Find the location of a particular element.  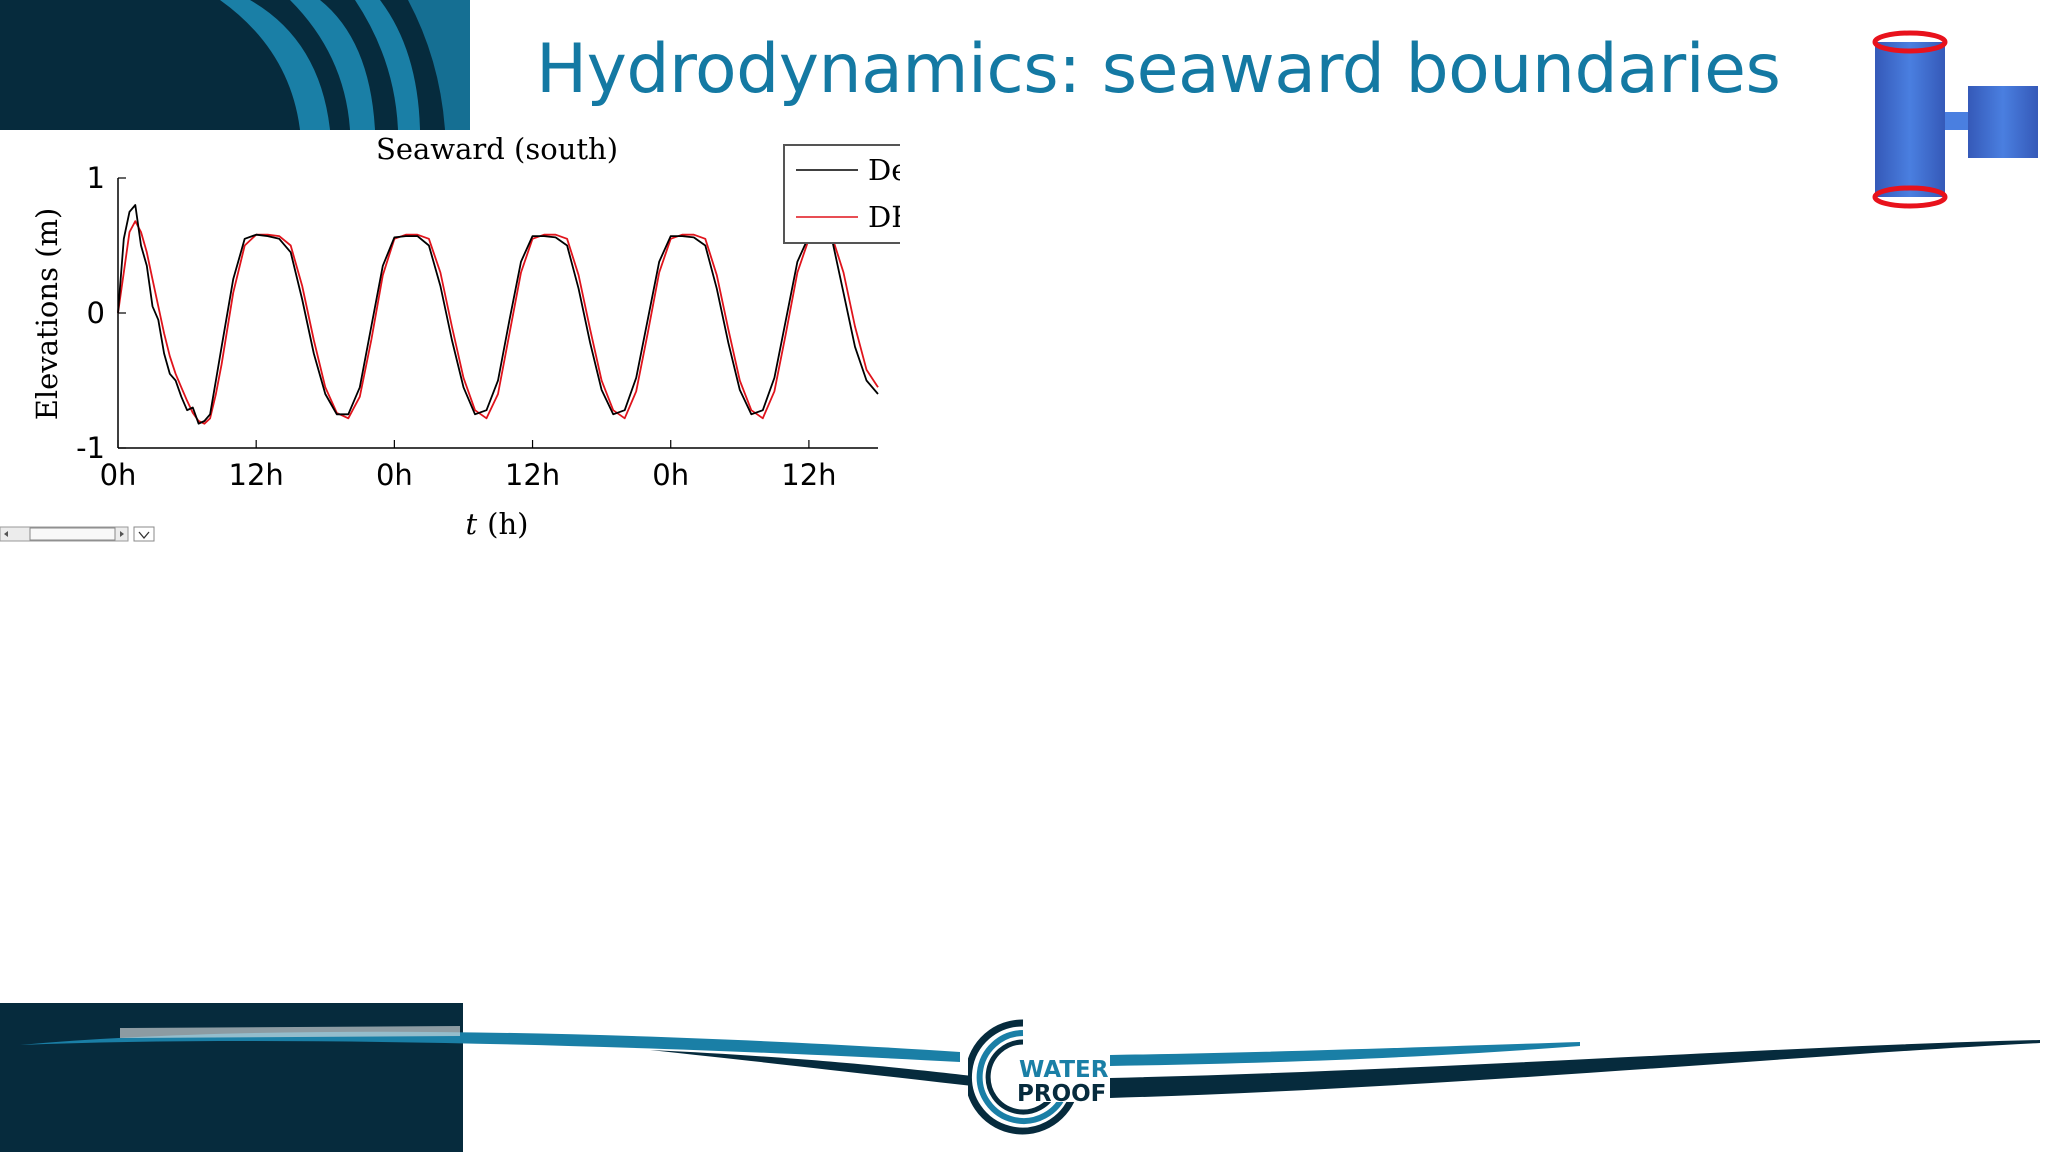

boundary-schematic-icon is located at coordinates (1955, 119).